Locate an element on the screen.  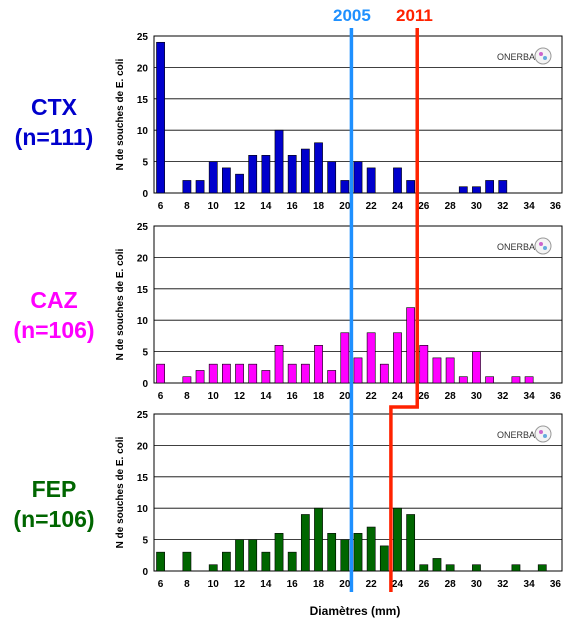
logo-circle-caz is located at coordinates (543, 246).